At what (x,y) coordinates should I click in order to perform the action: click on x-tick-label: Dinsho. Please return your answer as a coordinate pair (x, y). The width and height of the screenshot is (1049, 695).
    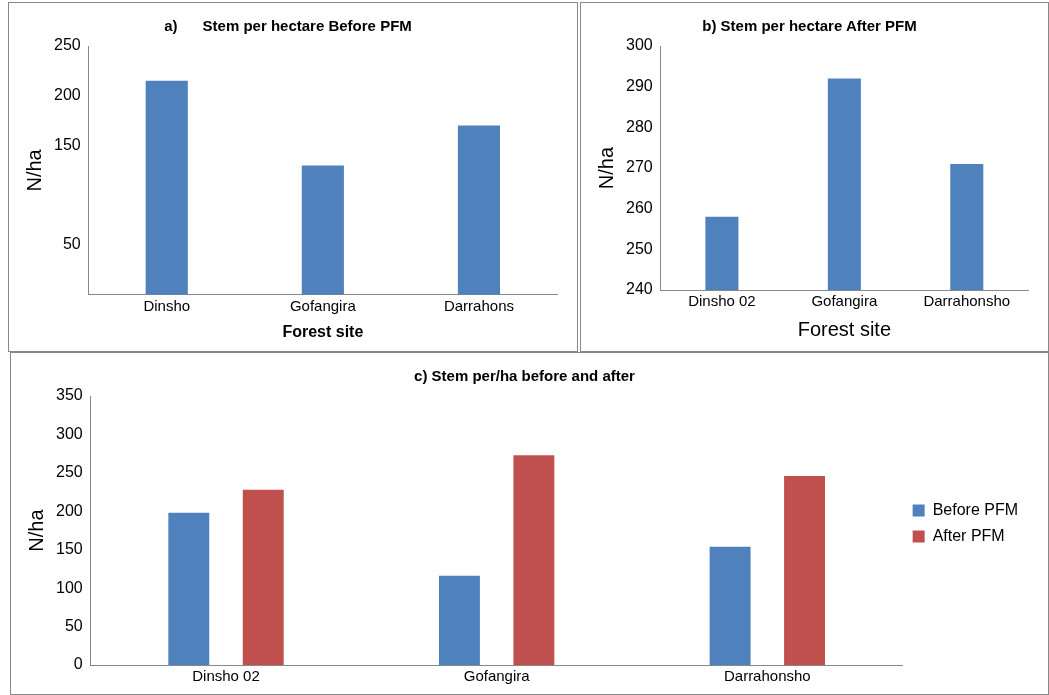
    Looking at the image, I should click on (167, 305).